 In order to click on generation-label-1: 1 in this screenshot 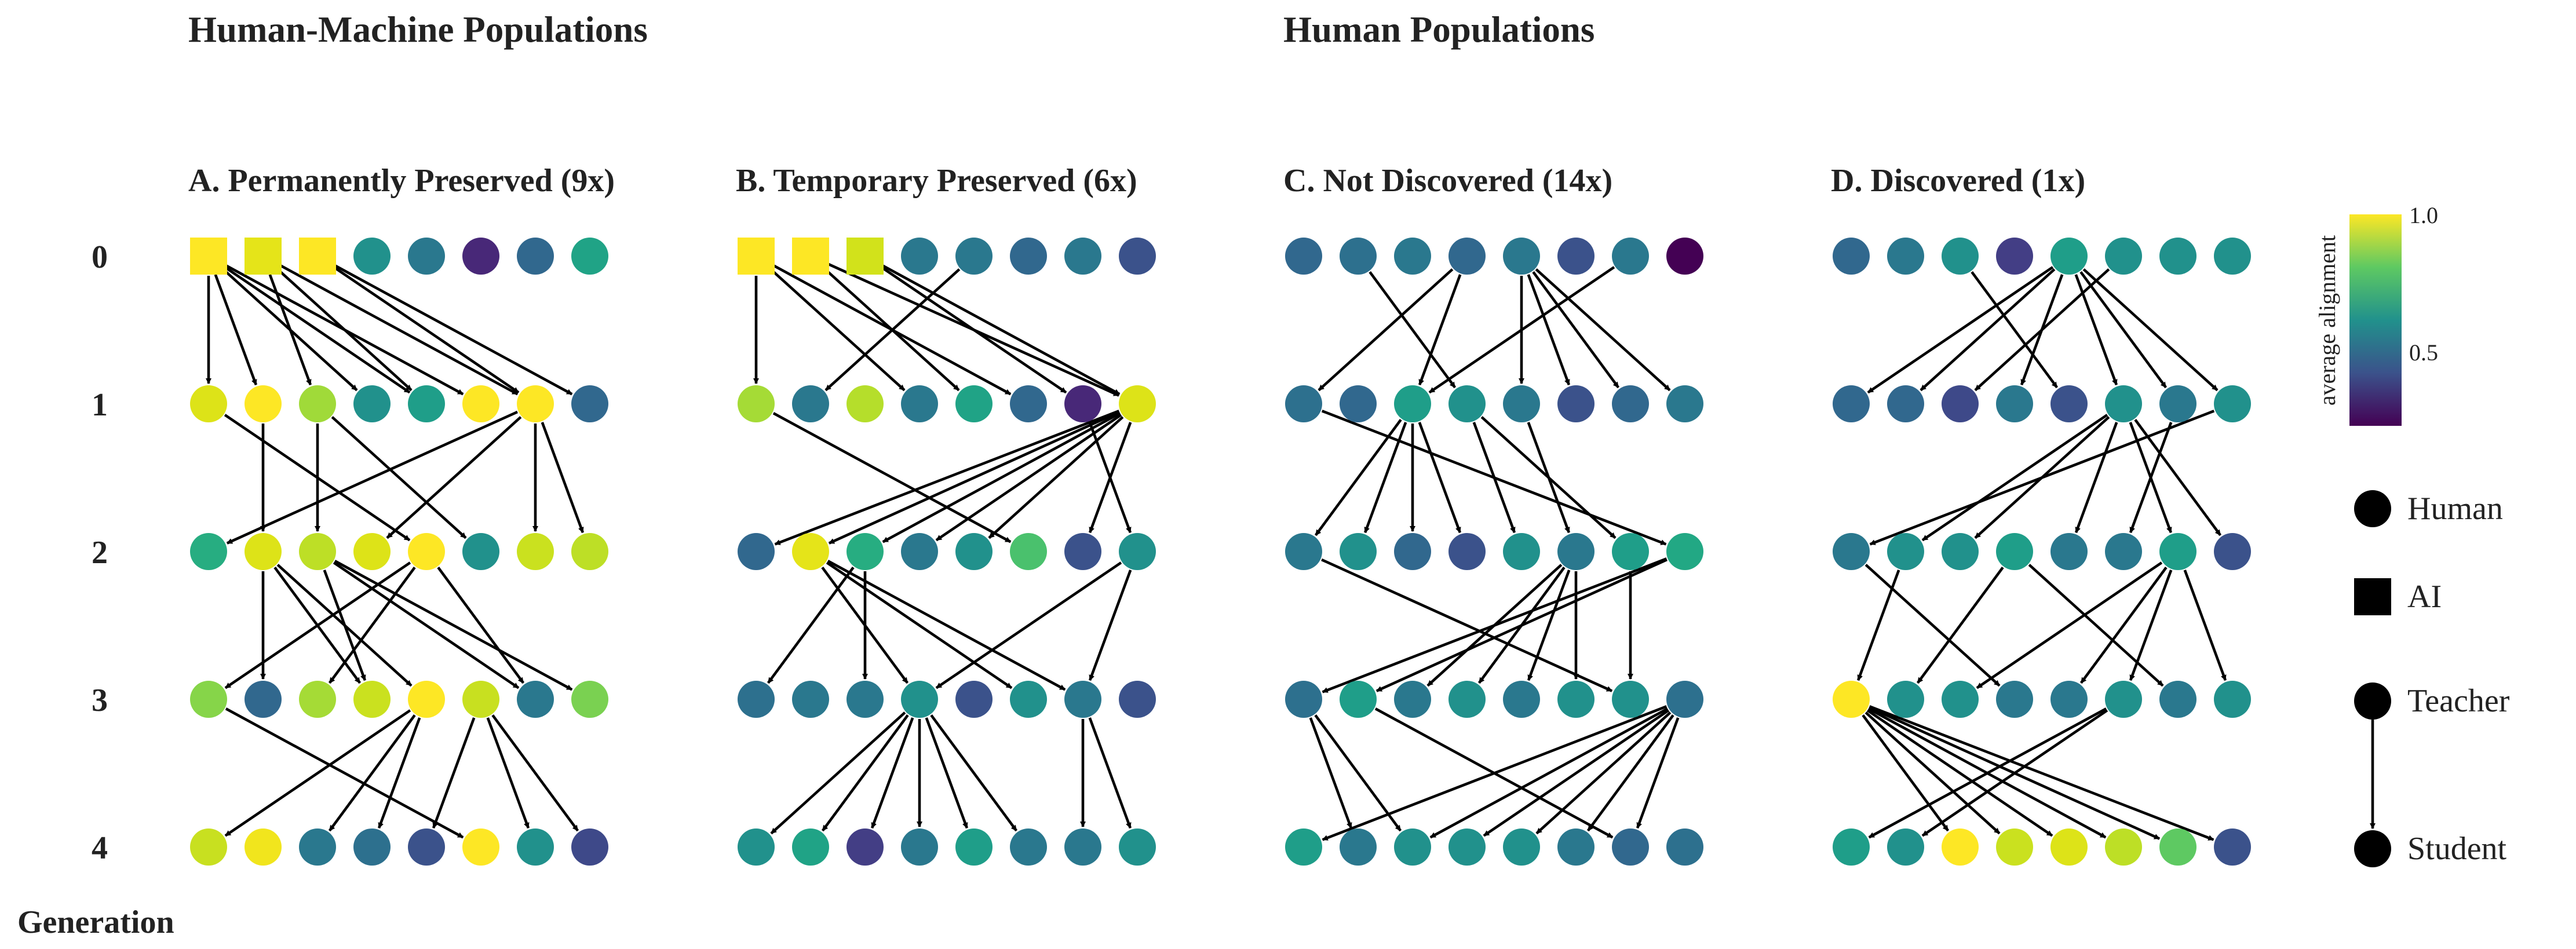, I will do `click(100, 405)`.